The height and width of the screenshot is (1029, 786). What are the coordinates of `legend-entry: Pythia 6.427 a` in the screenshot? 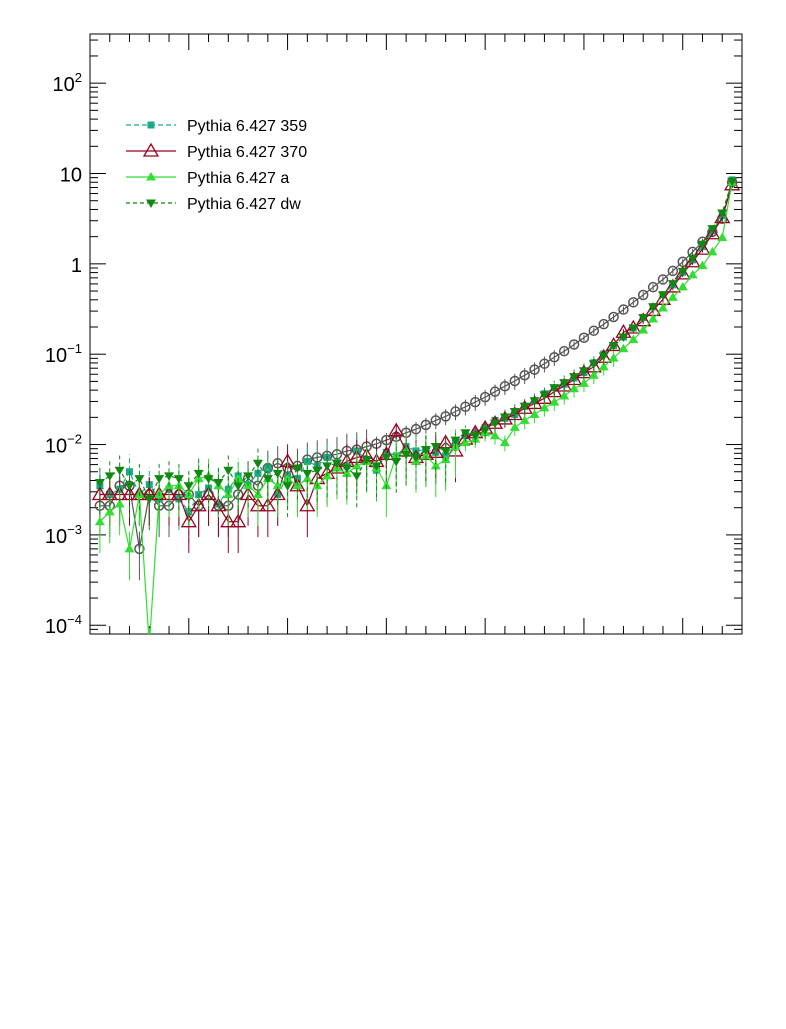 It's located at (207, 178).